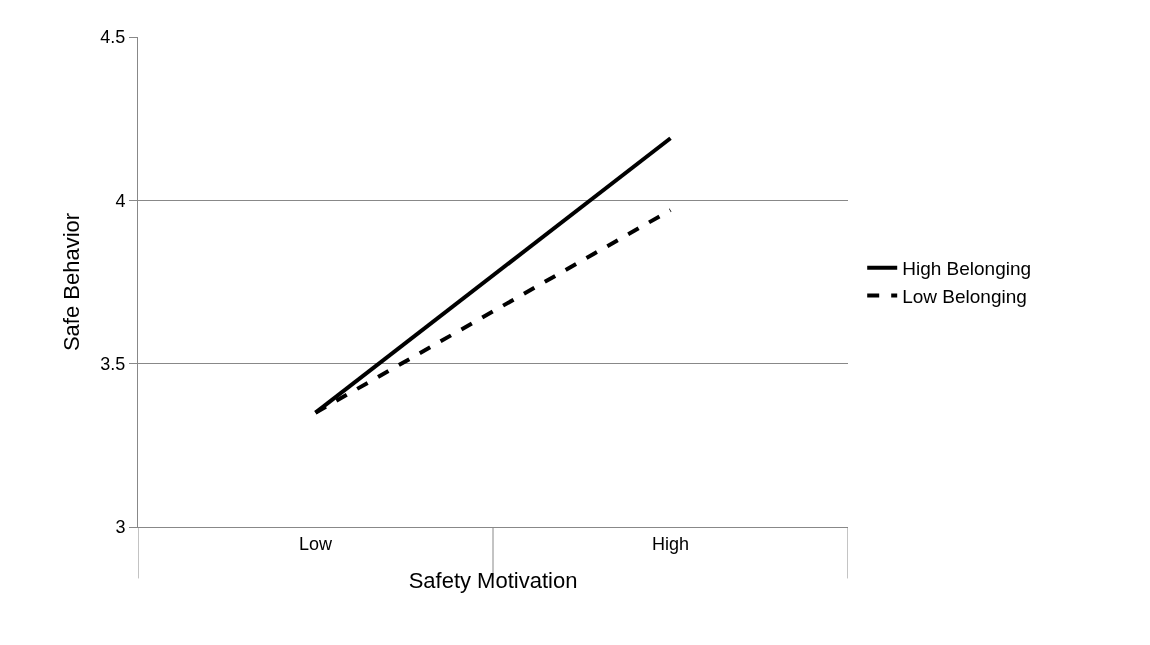  What do you see at coordinates (120, 200) in the screenshot?
I see `y-tick-label: 4` at bounding box center [120, 200].